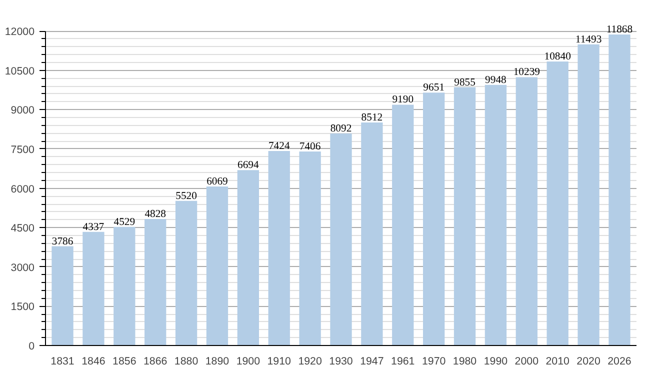 The width and height of the screenshot is (661, 373). I want to click on y-tick-label: 7500, so click(22, 150).